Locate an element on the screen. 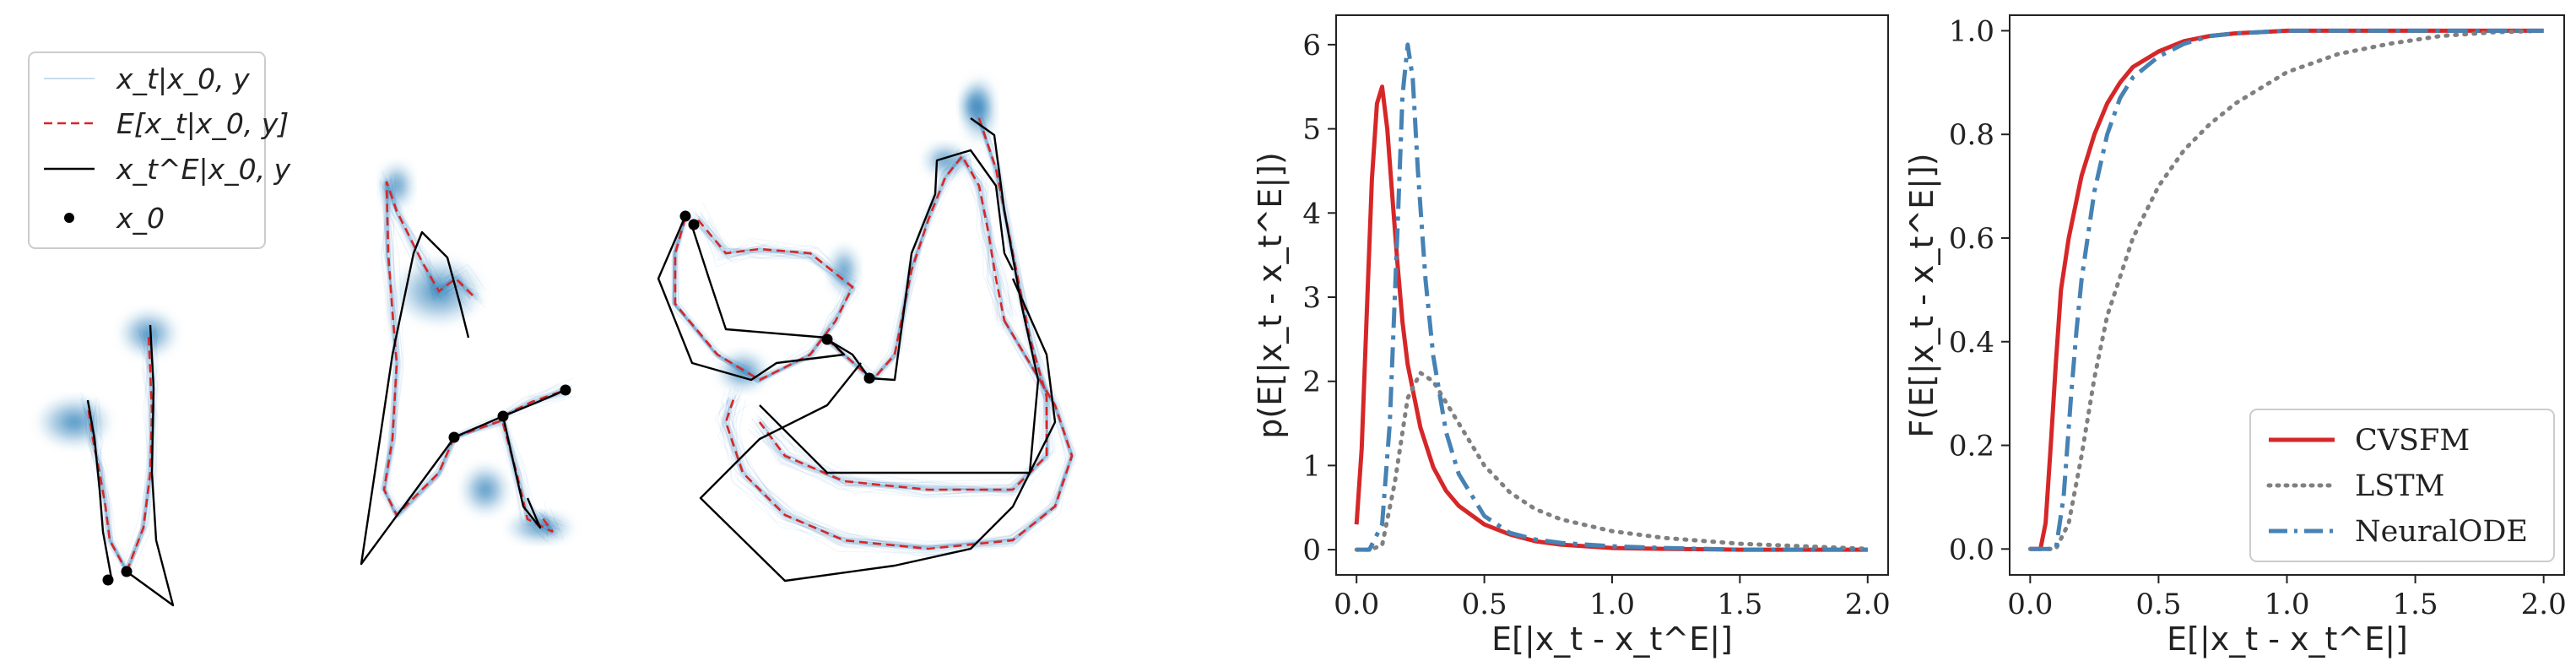 This screenshot has width=2576, height=672. density-series-lstm is located at coordinates (1612, 461).